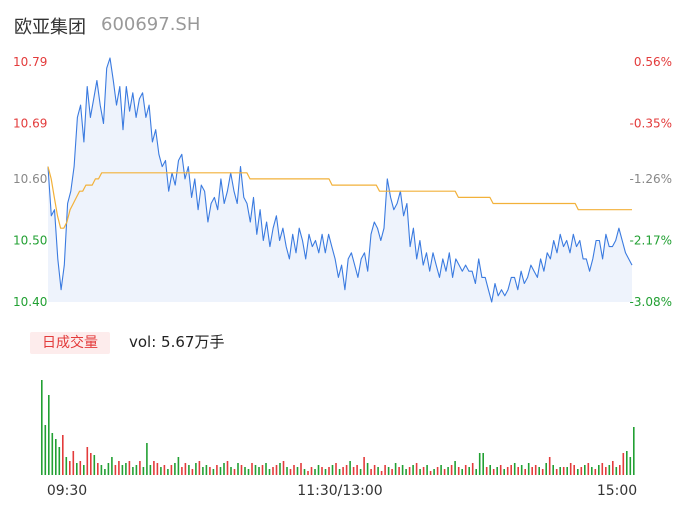 The image size is (686, 524). I want to click on stock-code: 600697.SH, so click(151, 24).